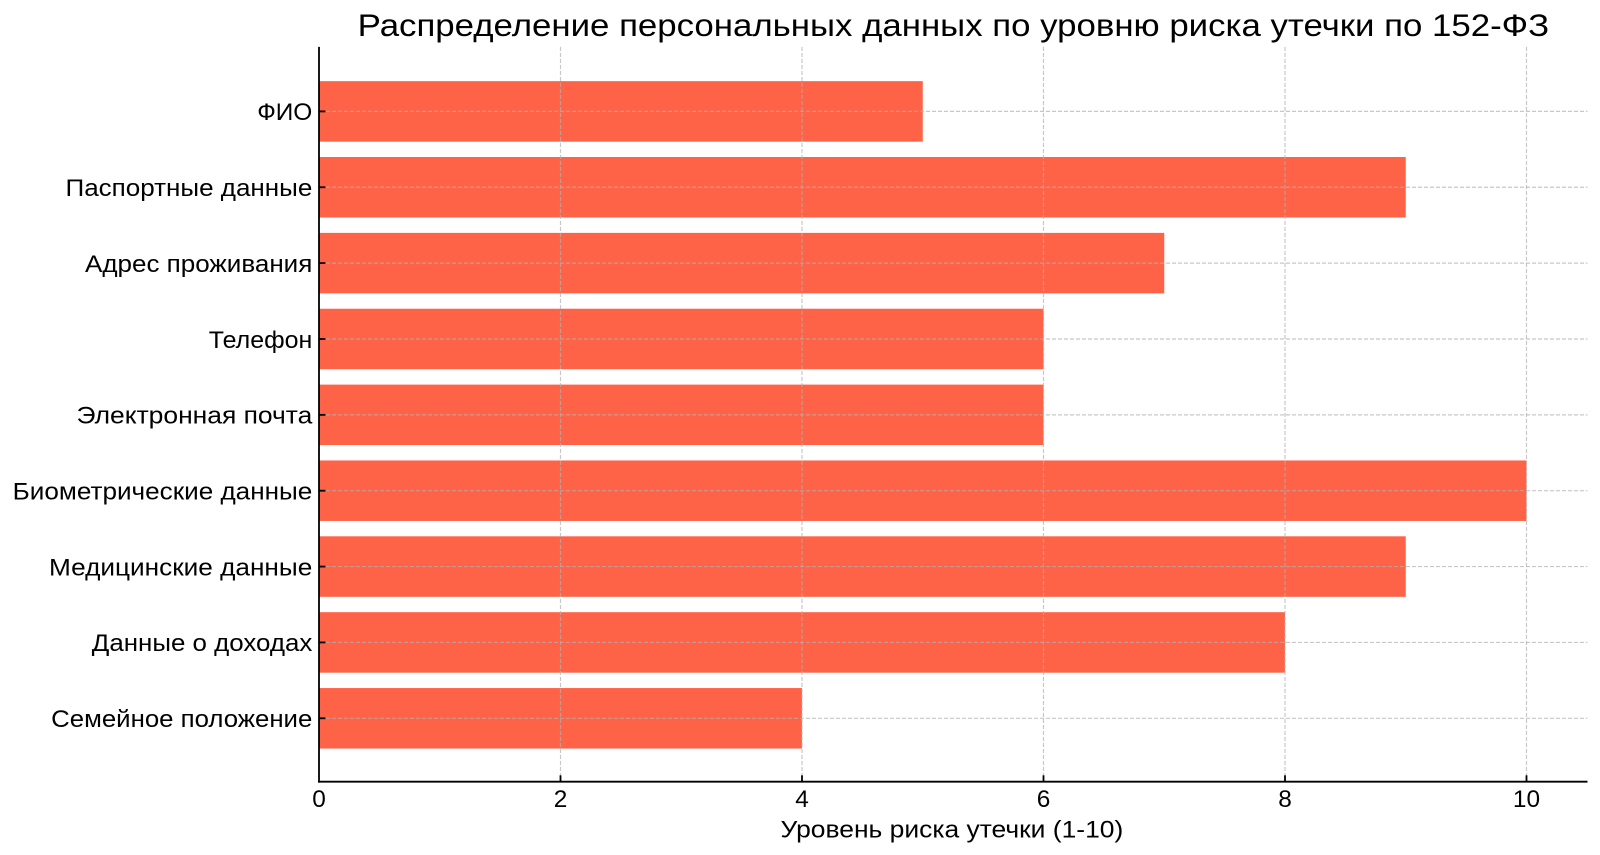 The width and height of the screenshot is (1600, 855). Describe the element at coordinates (195, 416) in the screenshot. I see `svg-text: Электронная почта` at that location.